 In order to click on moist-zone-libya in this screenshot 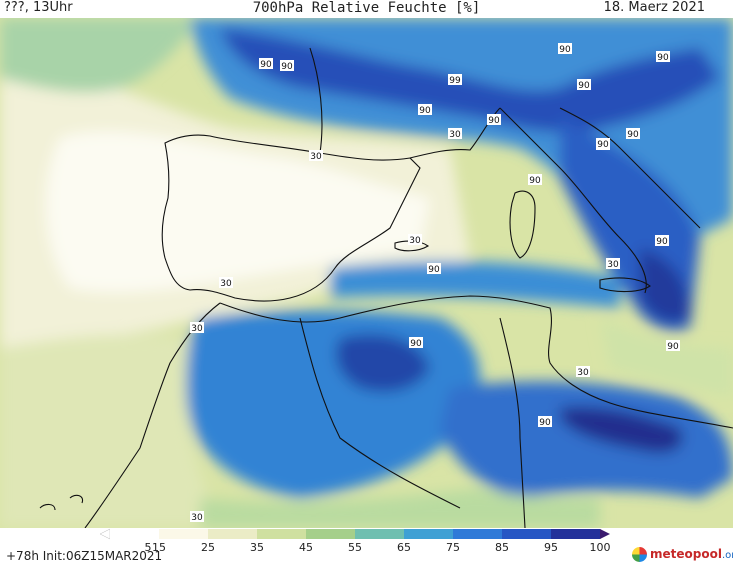, I will do `click(586, 439)`.